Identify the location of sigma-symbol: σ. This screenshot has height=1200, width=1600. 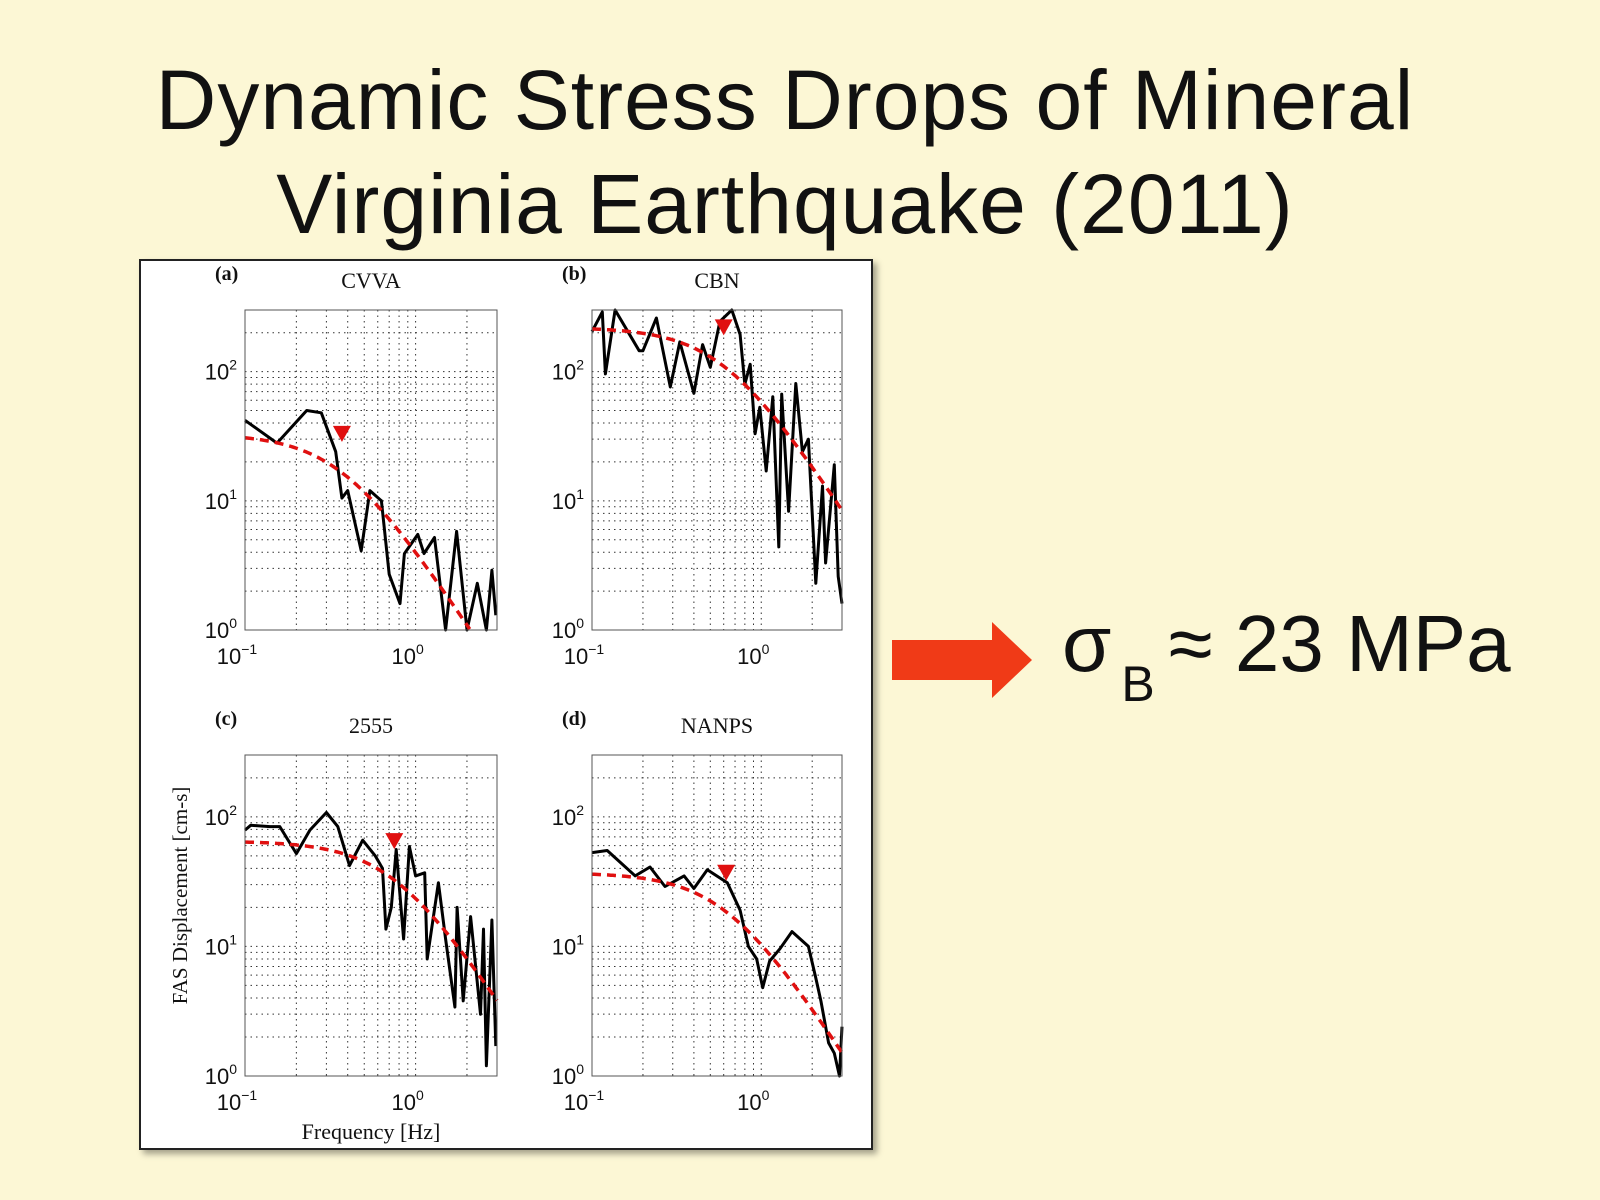
(1087, 643).